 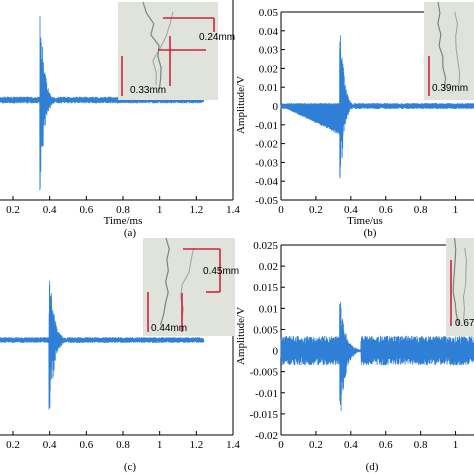 I want to click on measure-label: 0.67, so click(x=464, y=323).